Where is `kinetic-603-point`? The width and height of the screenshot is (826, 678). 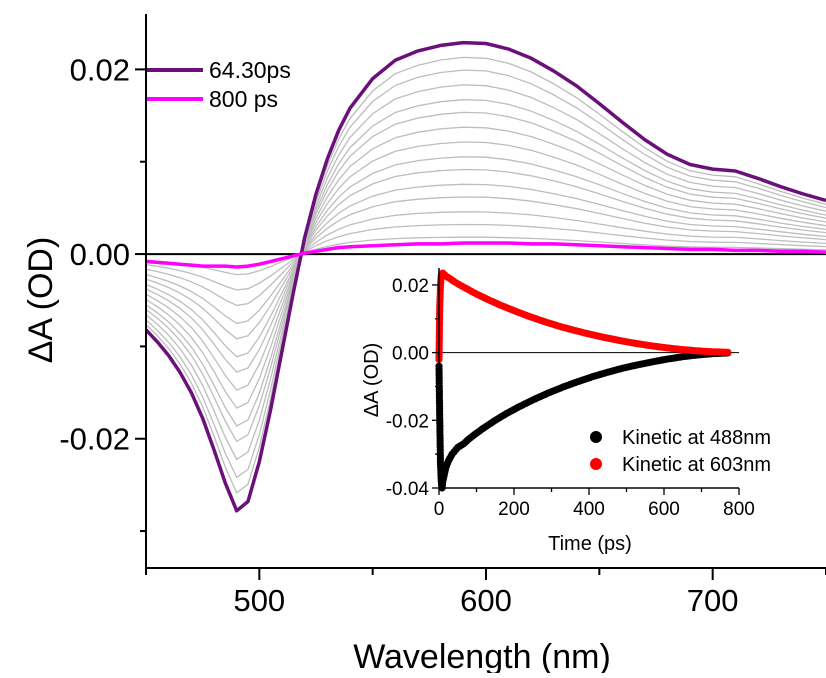
kinetic-603-point is located at coordinates (728, 352).